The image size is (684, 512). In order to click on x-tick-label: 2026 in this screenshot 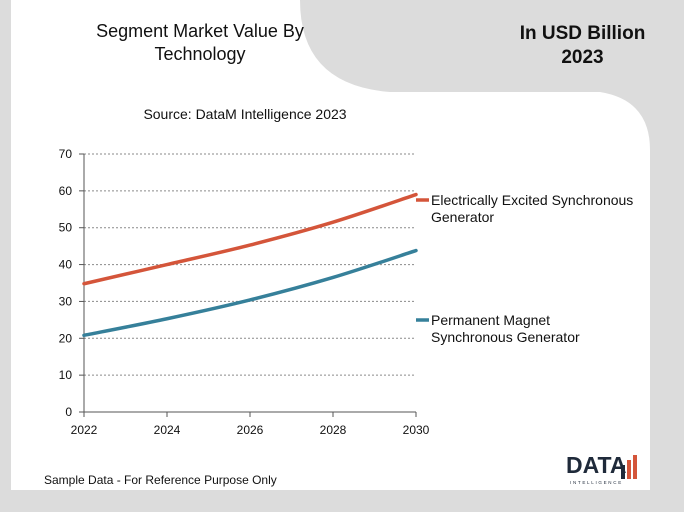, I will do `click(250, 430)`.